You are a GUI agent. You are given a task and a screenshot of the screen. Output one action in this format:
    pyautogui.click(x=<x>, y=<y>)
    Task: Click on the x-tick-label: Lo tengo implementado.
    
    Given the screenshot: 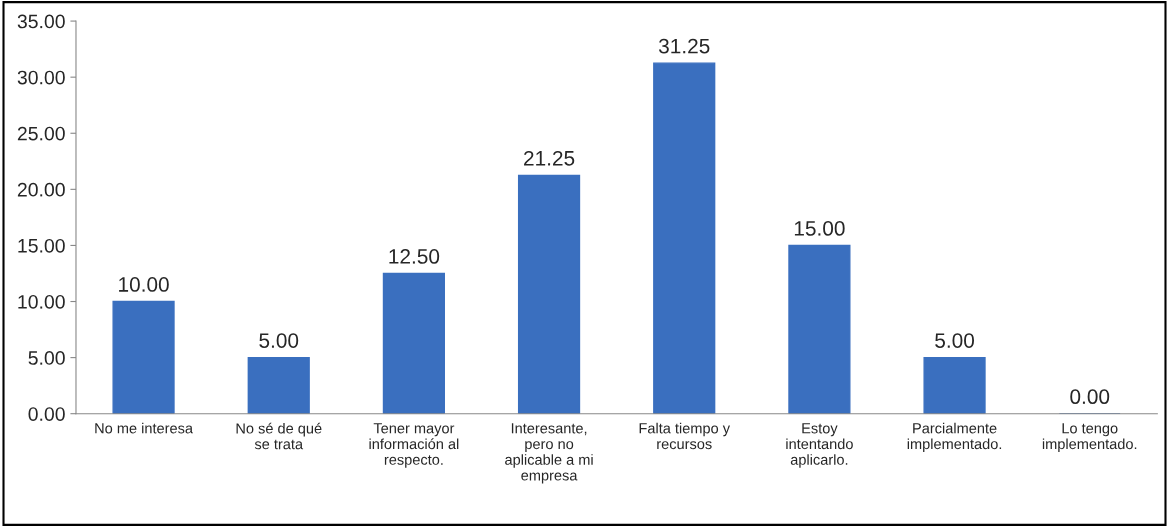 What is the action you would take?
    pyautogui.click(x=1089, y=438)
    